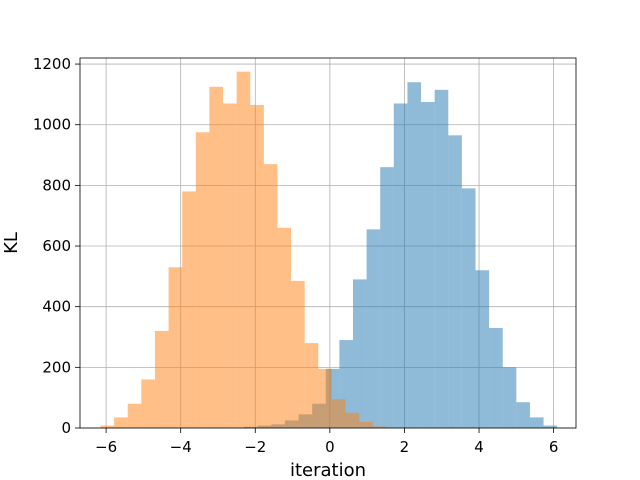 Image resolution: width=640 pixels, height=480 pixels. I want to click on x-tick-label: 4, so click(479, 447).